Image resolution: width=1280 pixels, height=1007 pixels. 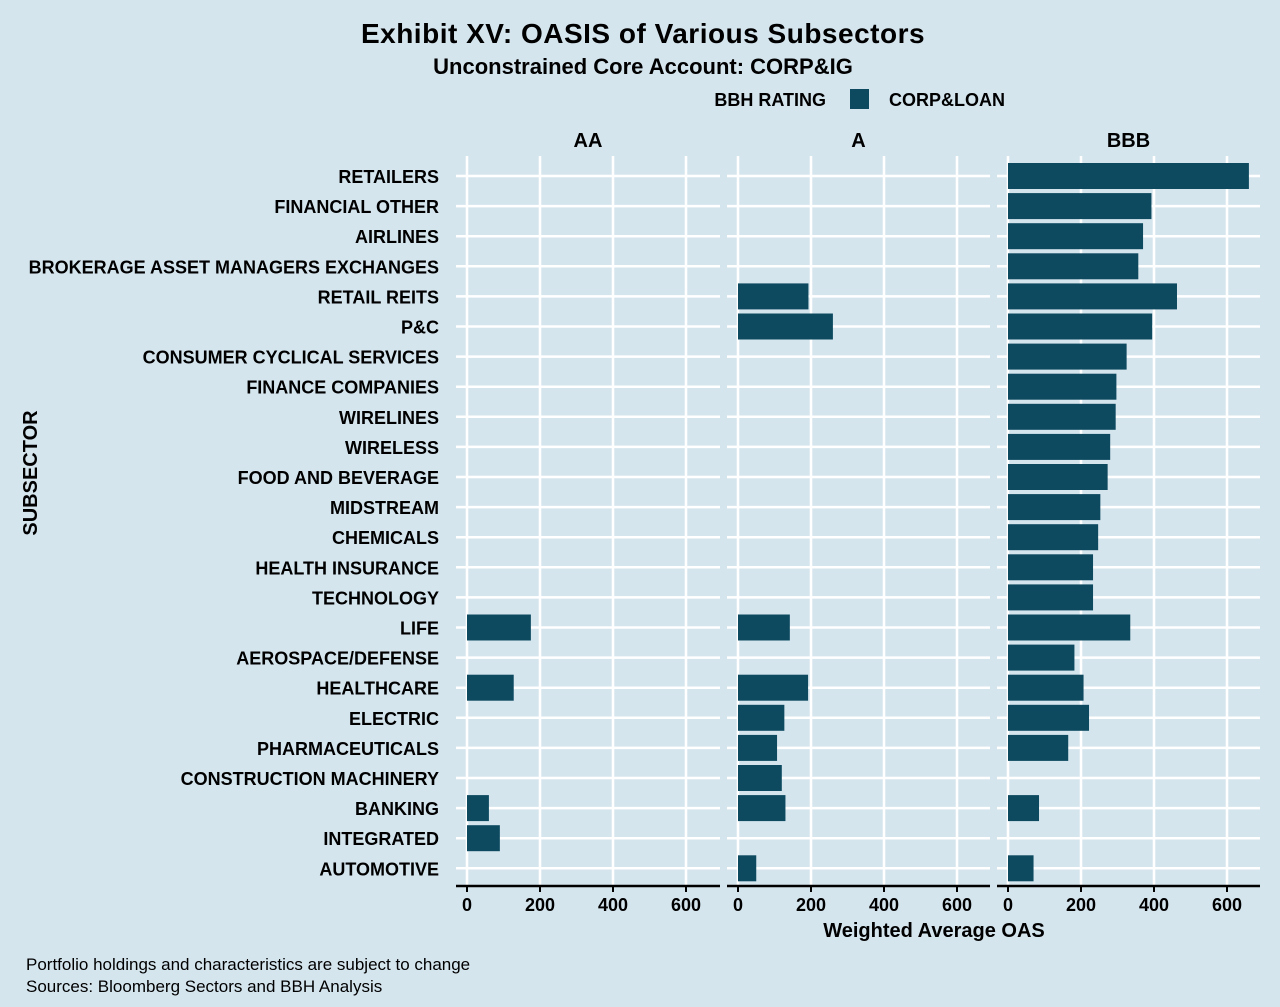 What do you see at coordinates (467, 905) in the screenshot?
I see `tick-label-aa-0: 0` at bounding box center [467, 905].